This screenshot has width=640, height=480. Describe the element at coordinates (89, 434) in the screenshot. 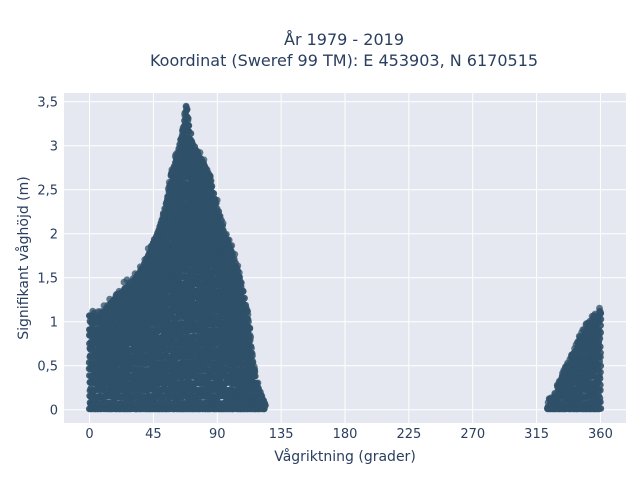

I see `x-tick-label: 0` at that location.